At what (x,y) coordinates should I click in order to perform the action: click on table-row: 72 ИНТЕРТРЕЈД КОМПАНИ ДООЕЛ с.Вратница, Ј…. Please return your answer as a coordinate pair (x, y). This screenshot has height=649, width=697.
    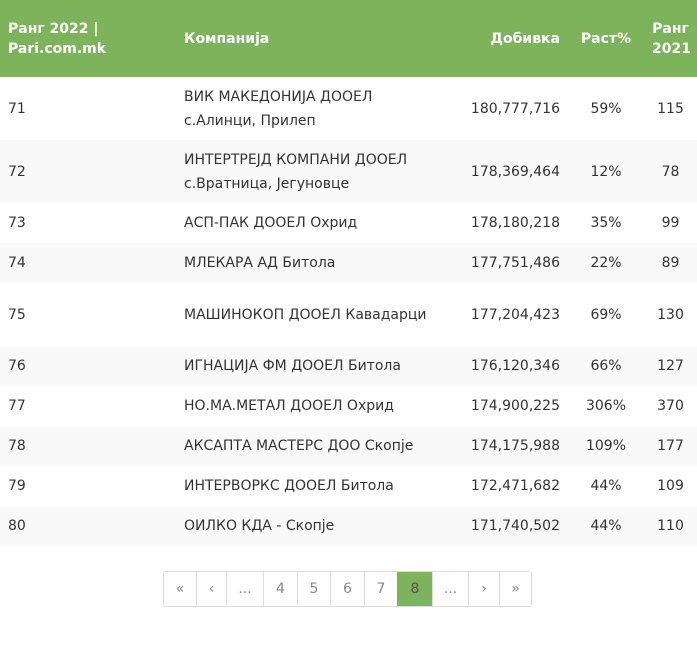
    Looking at the image, I should click on (348, 171).